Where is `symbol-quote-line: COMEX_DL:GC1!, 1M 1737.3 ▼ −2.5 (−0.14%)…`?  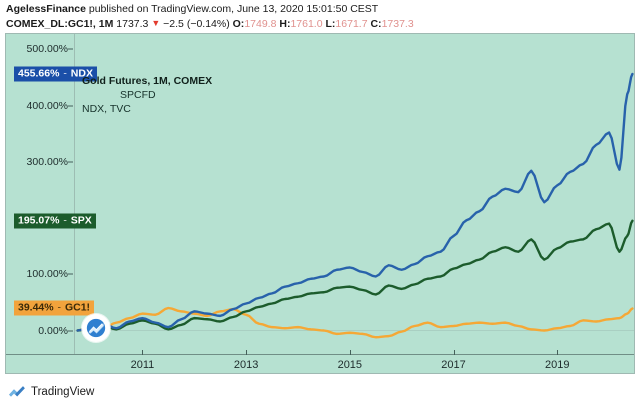
symbol-quote-line: COMEX_DL:GC1!, 1M 1737.3 ▼ −2.5 (−0.14%)… is located at coordinates (323, 24).